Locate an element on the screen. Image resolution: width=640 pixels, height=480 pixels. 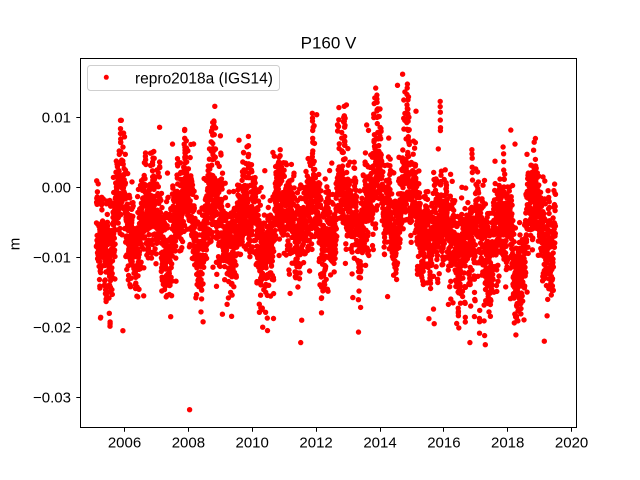
svg-text: m is located at coordinates (15, 244).